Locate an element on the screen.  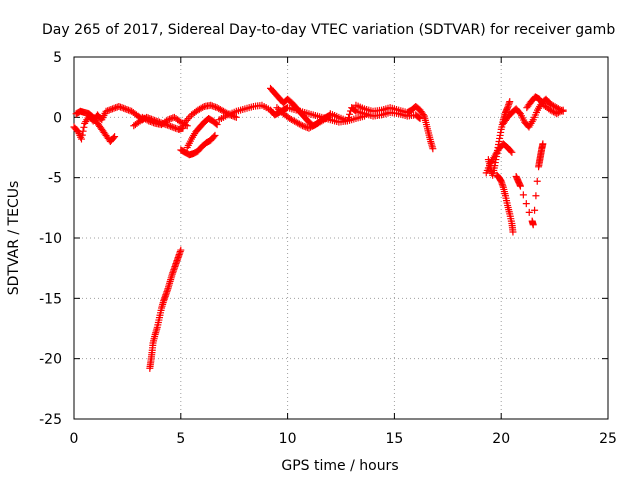
series-sat-g is located at coordinates (202, 133).